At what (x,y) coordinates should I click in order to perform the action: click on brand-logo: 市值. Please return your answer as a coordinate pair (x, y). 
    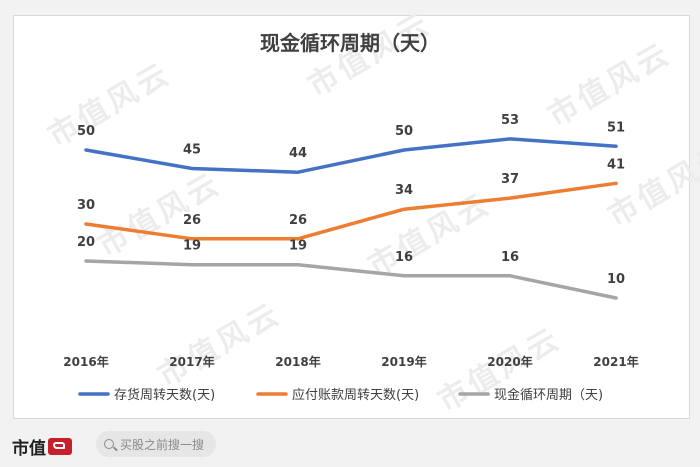
    Looking at the image, I should click on (42, 446).